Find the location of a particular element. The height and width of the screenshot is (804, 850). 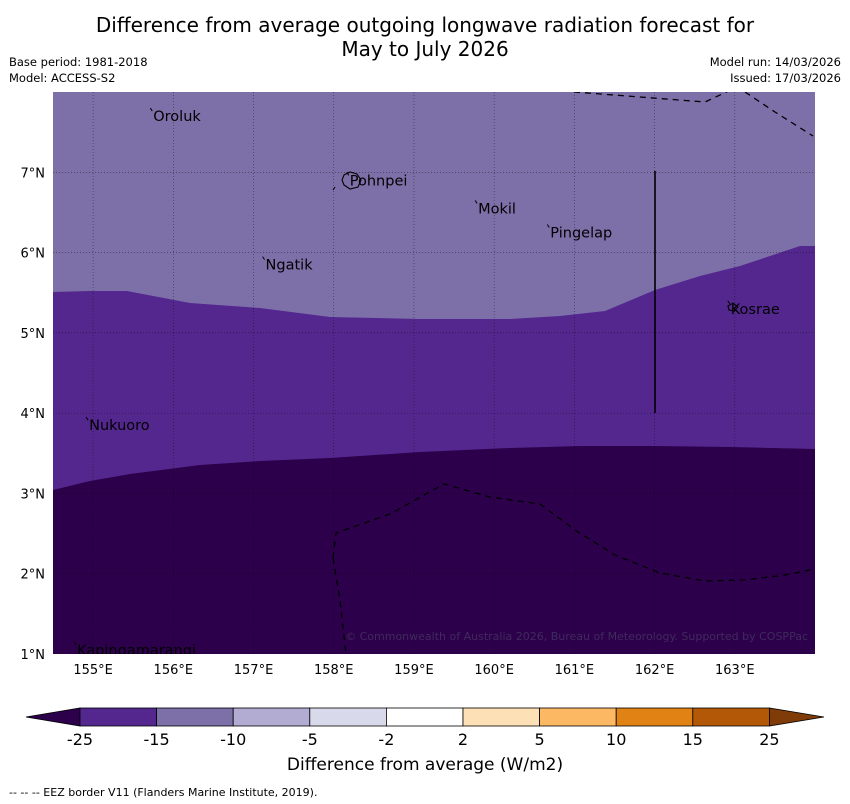

title-line-2: May to July 2026 is located at coordinates (425, 49).